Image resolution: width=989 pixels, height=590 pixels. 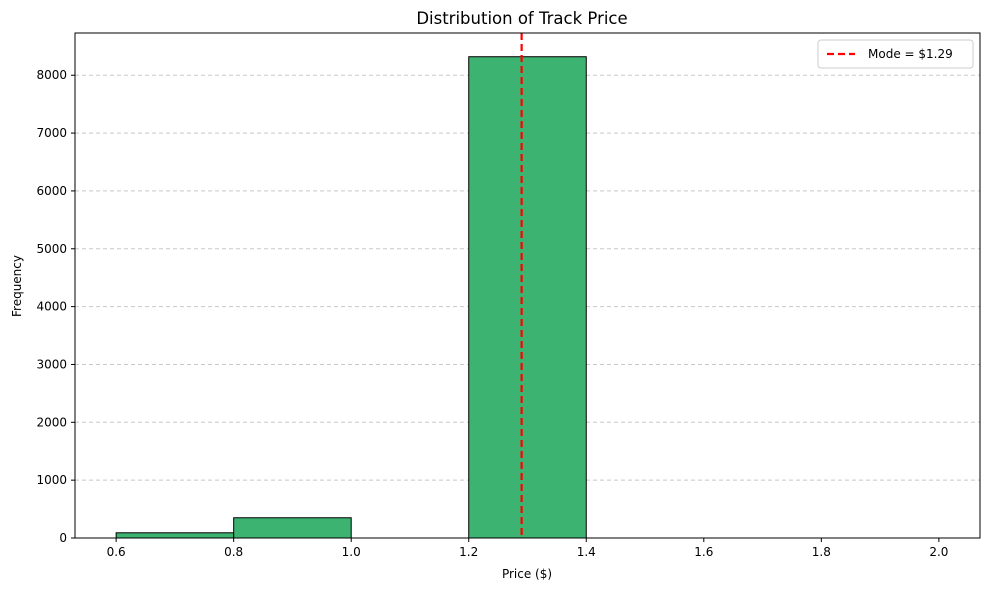 I want to click on legend-mode-label: Mode = $1.29, so click(x=910, y=54).